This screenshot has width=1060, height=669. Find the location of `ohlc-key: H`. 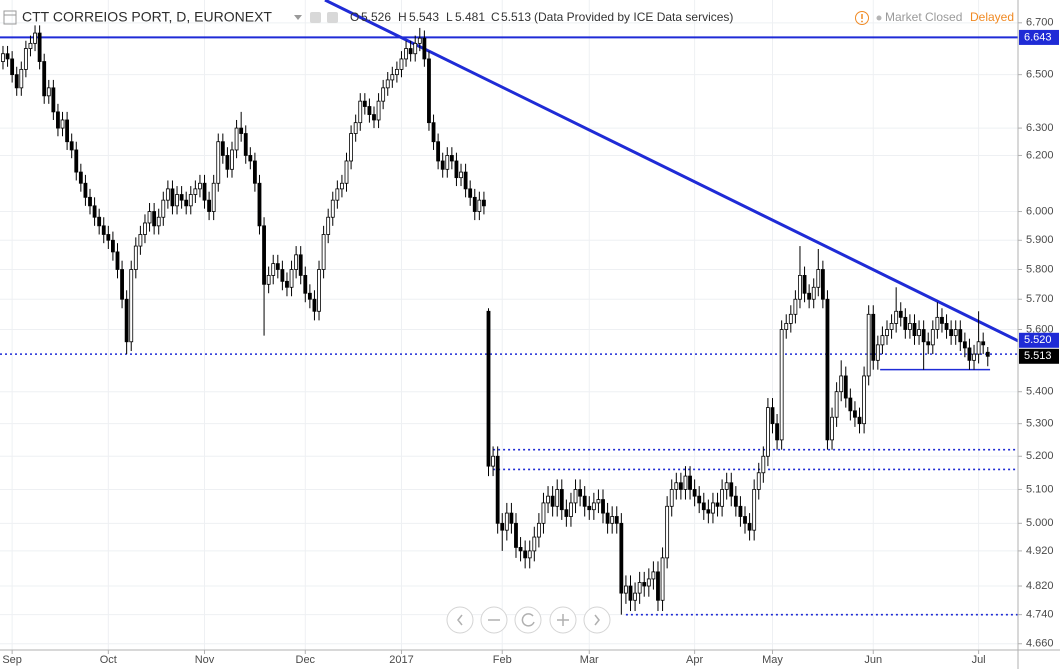

ohlc-key: H is located at coordinates (402, 17).